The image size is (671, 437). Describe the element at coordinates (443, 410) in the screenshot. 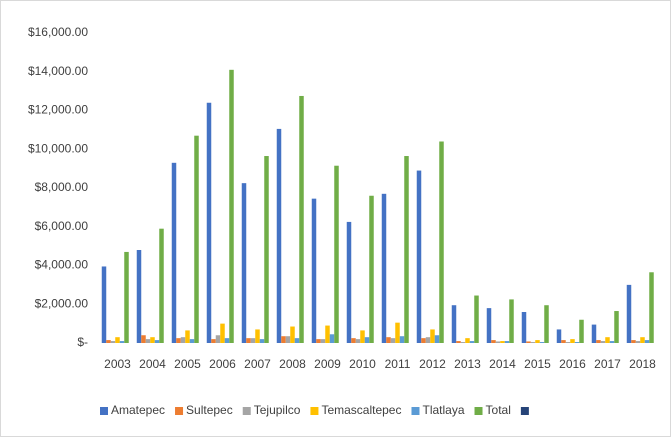

I see `legend-label: Tlatlaya` at that location.